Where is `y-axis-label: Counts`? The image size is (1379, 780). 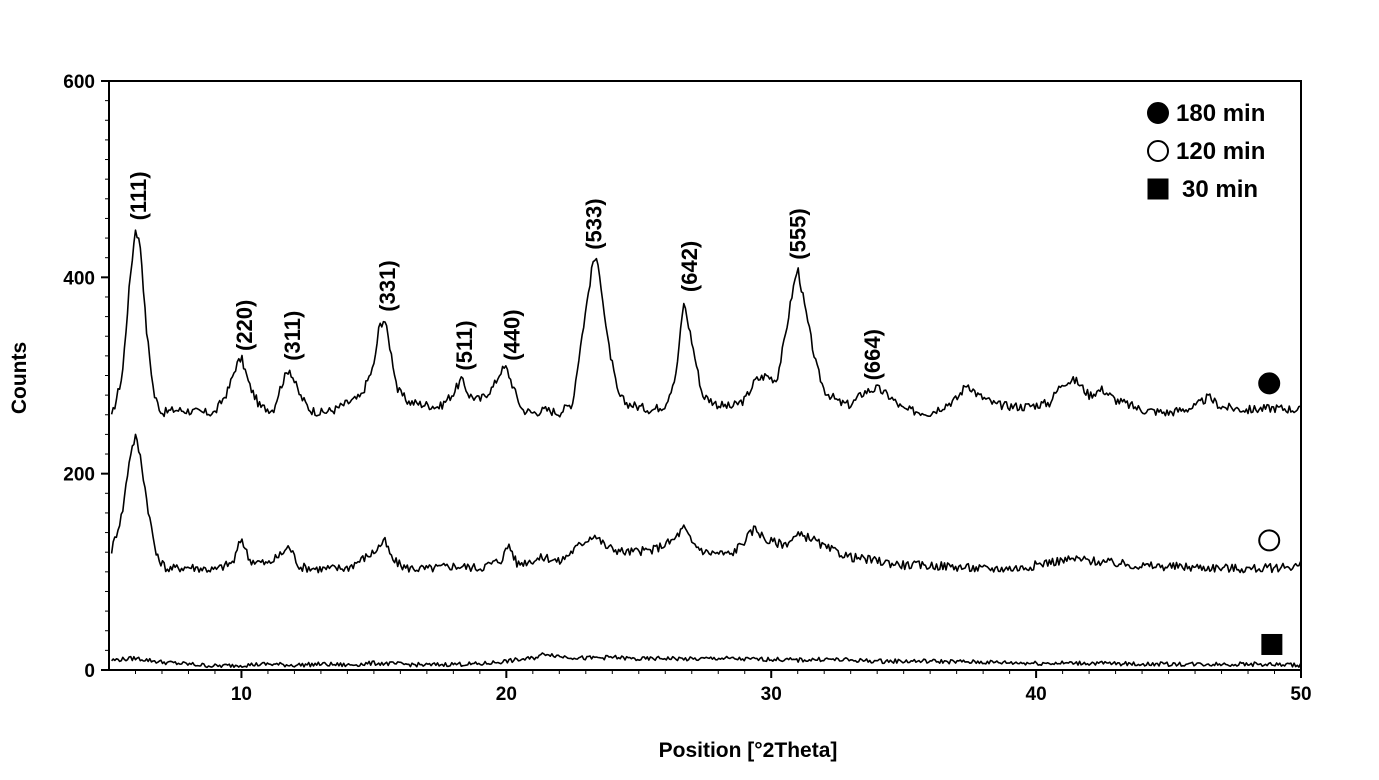
y-axis-label: Counts is located at coordinates (19, 378).